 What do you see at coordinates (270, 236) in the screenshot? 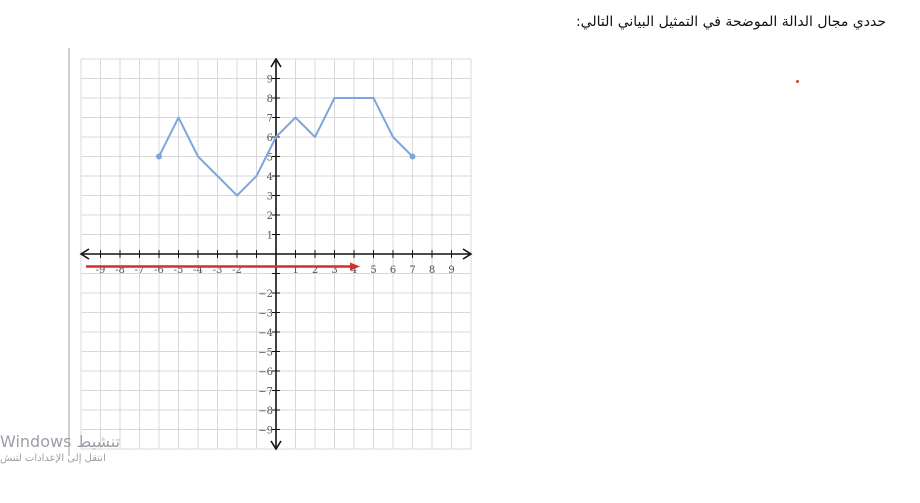
I see `y-tick-label: 1` at bounding box center [270, 236].